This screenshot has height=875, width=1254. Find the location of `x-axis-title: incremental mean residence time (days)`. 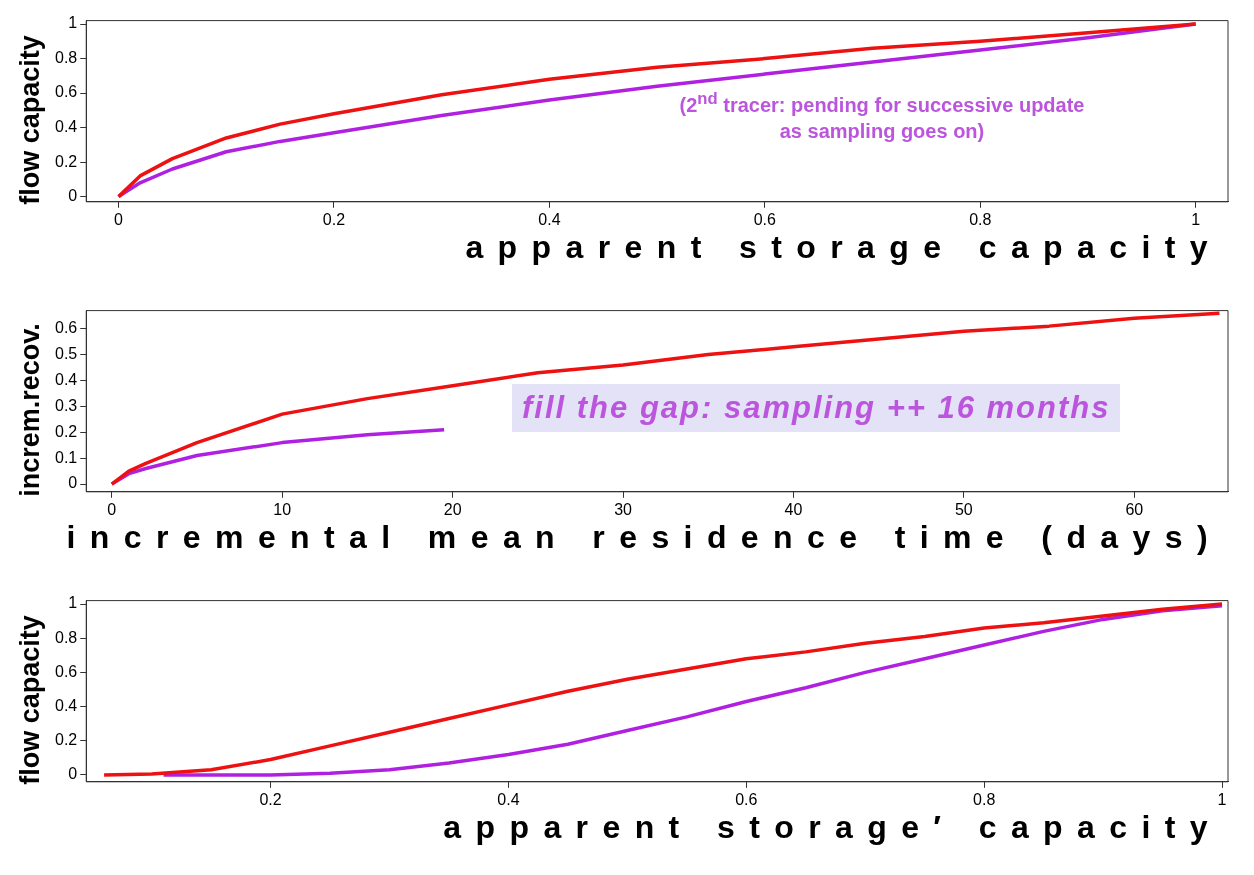

x-axis-title: incremental mean residence time (days) is located at coordinates (644, 537).